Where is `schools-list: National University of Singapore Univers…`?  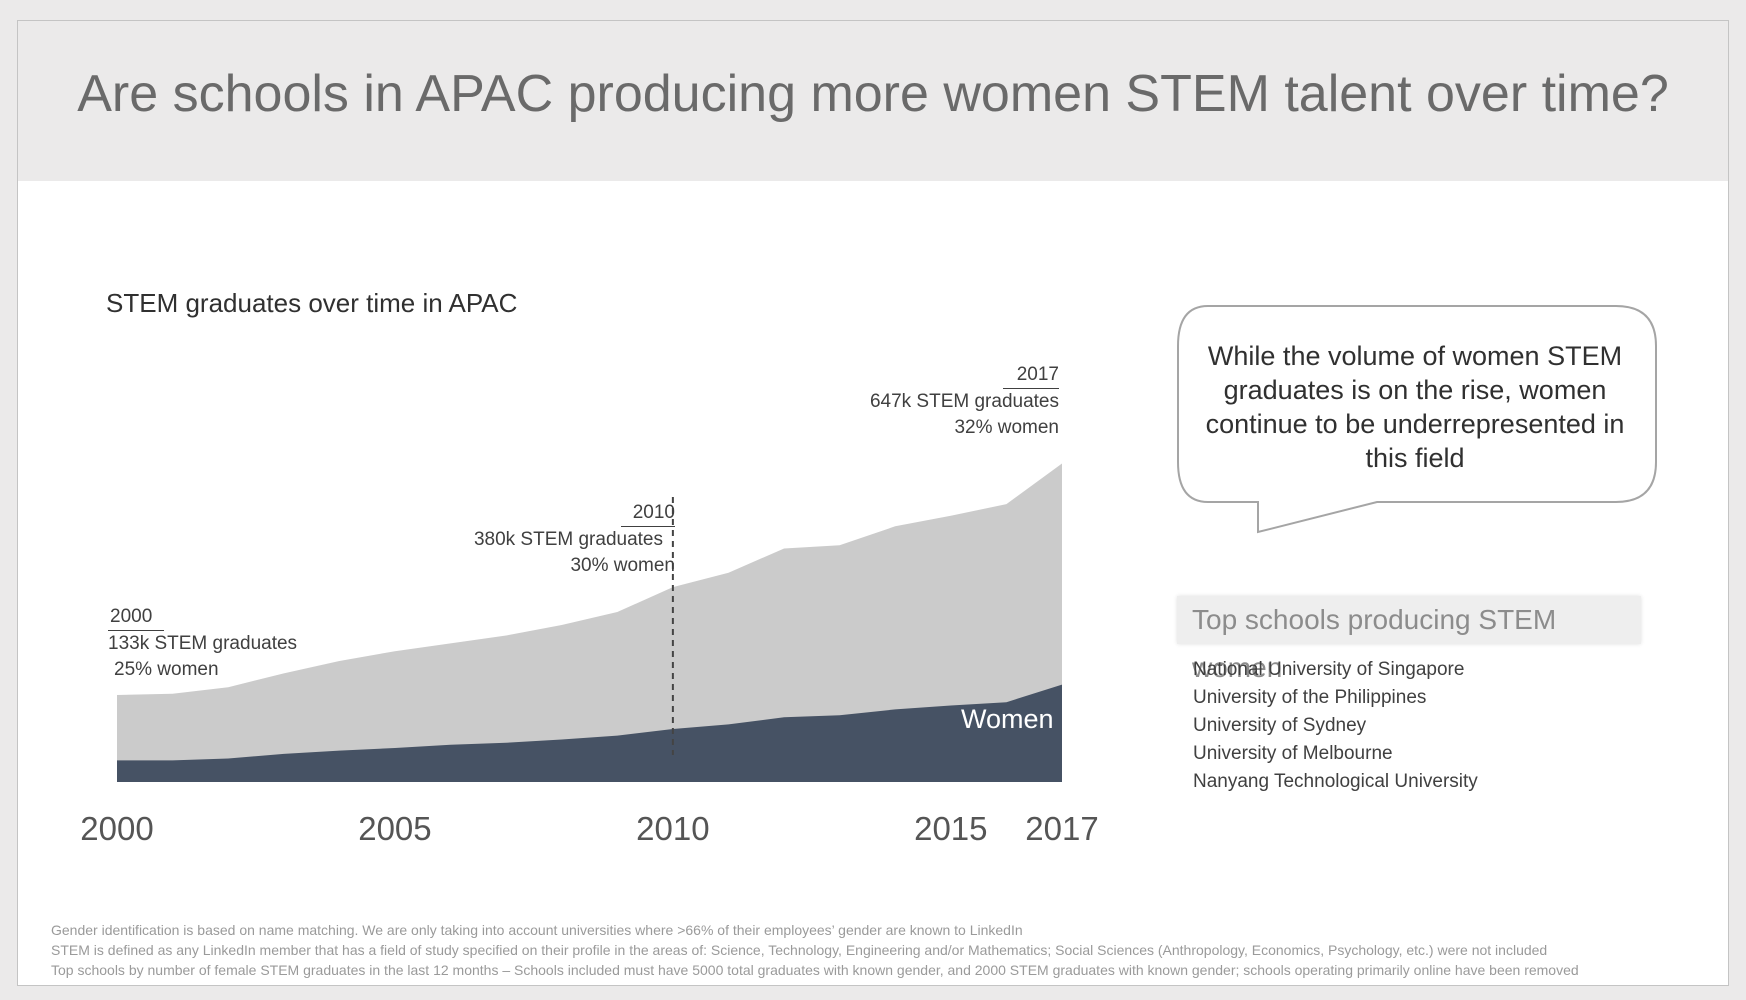 schools-list: National University of Singapore Univers… is located at coordinates (1335, 726).